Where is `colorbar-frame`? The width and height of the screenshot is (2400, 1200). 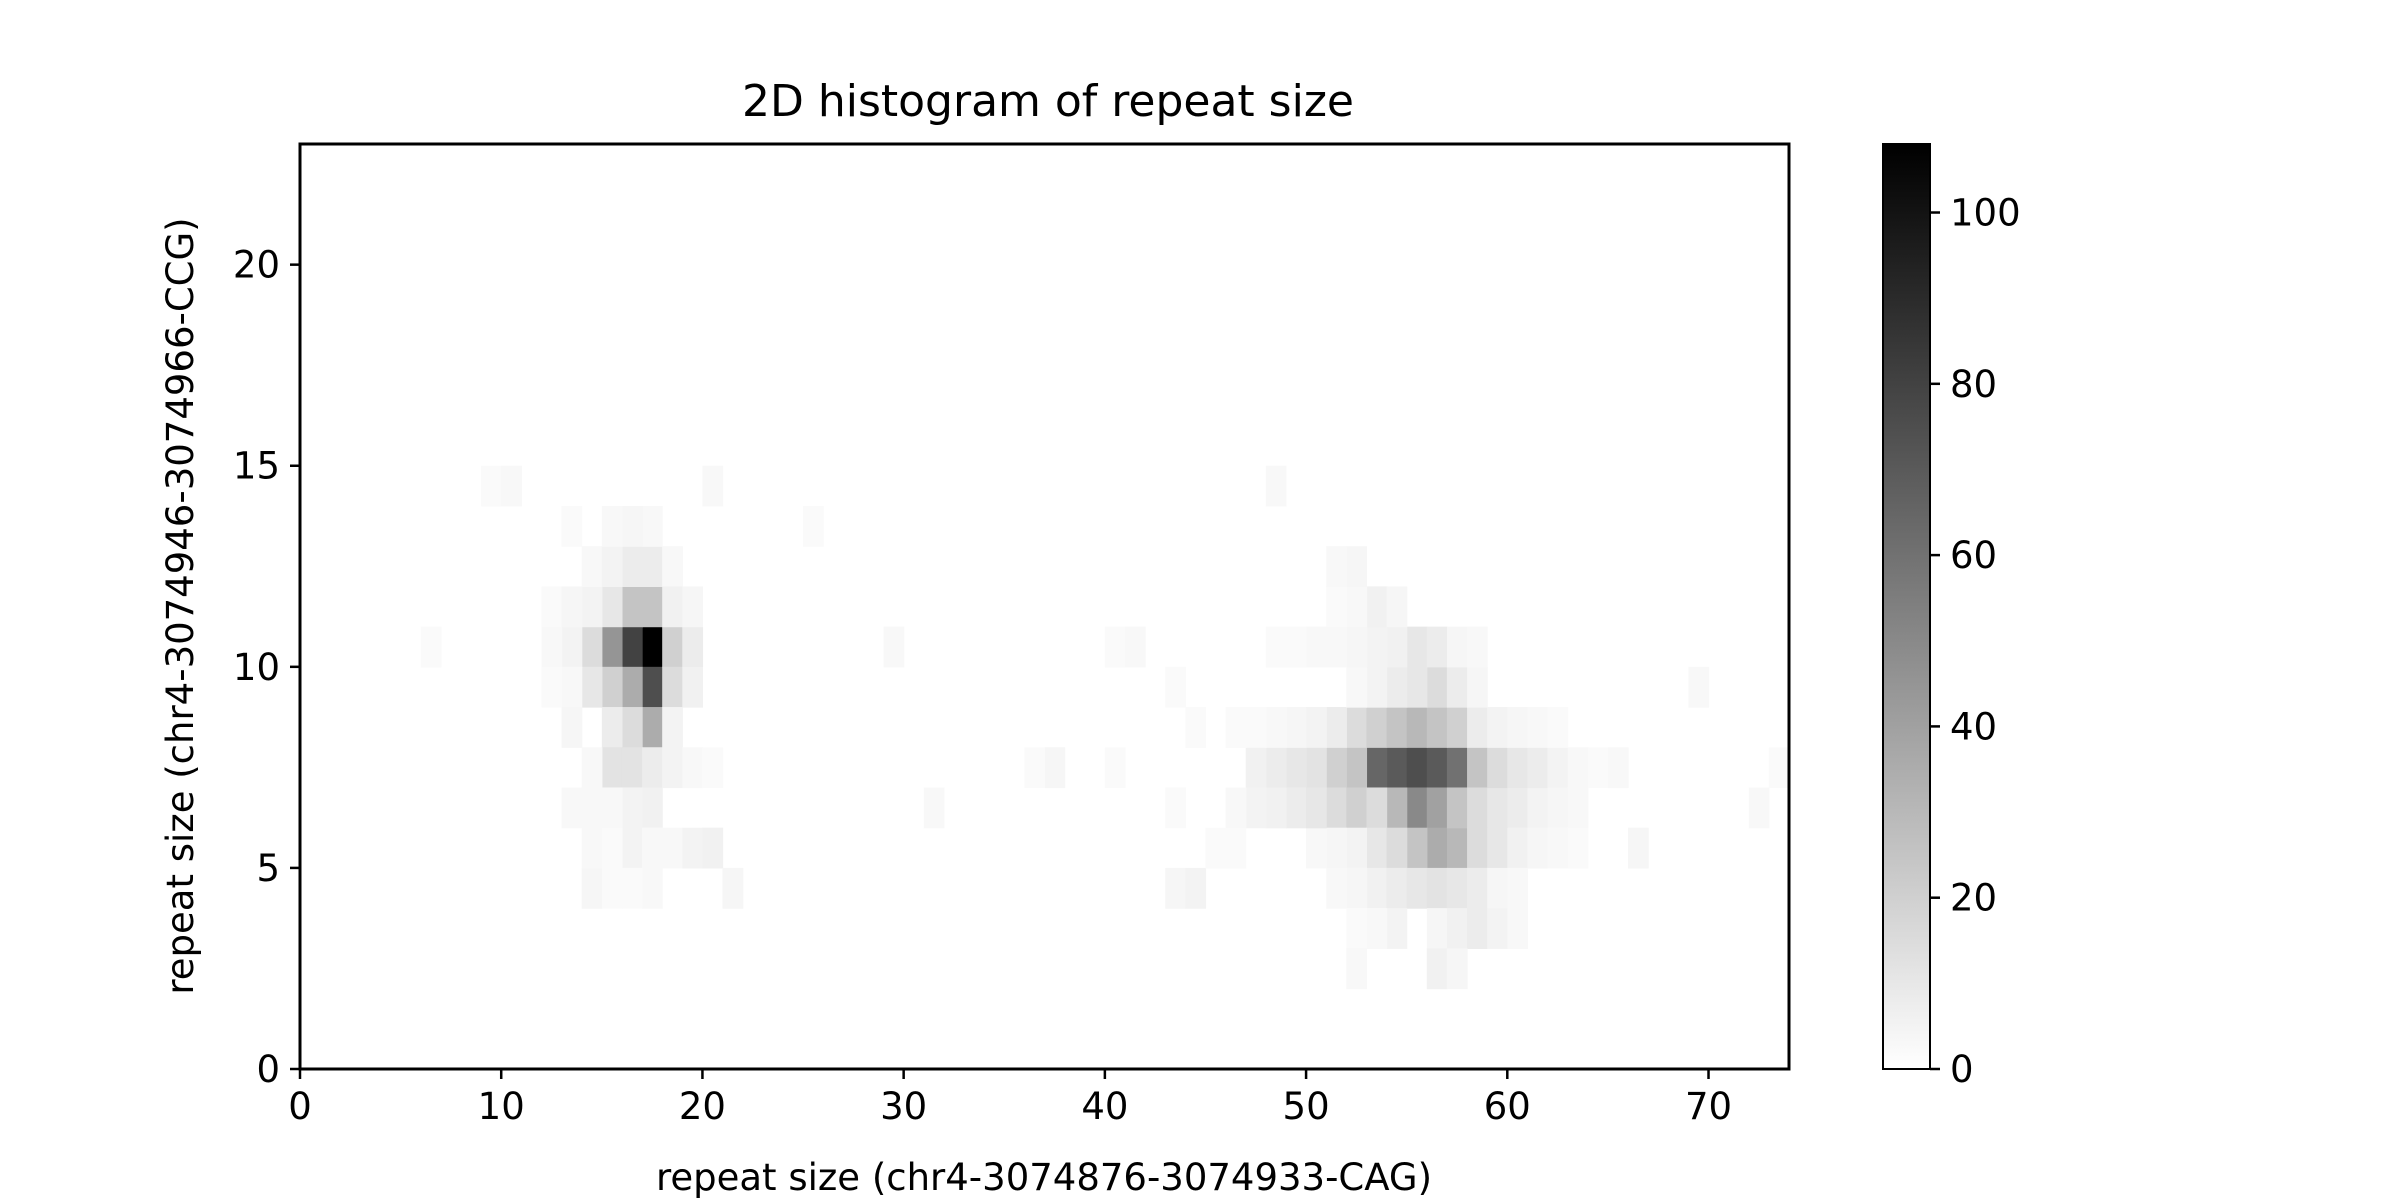
colorbar-frame is located at coordinates (1906, 606).